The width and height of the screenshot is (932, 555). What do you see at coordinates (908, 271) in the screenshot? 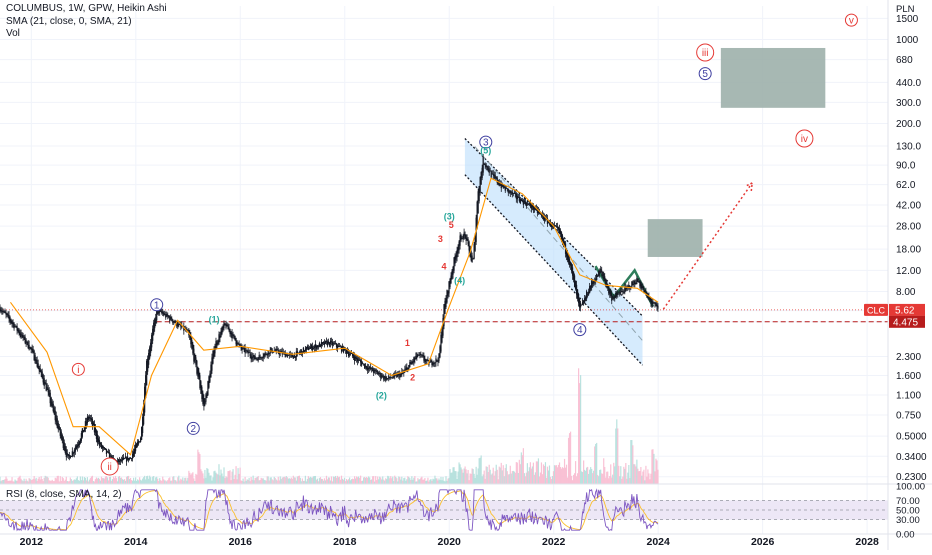
I see `price-tick-12: 12.00` at bounding box center [908, 271].